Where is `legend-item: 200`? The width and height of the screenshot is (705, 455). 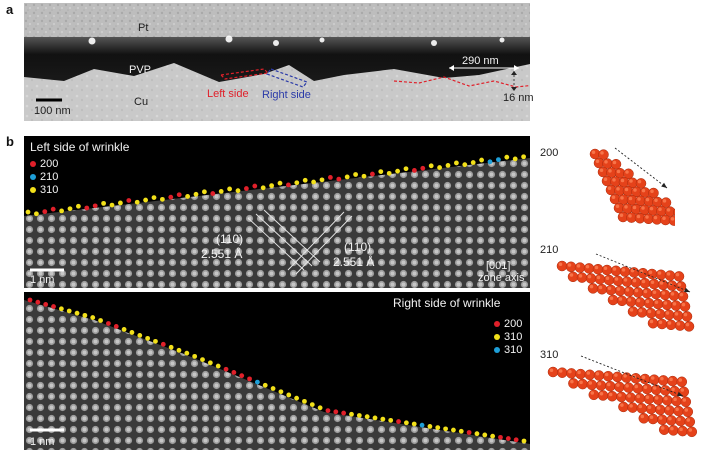 legend-item: 200 is located at coordinates (44, 163).